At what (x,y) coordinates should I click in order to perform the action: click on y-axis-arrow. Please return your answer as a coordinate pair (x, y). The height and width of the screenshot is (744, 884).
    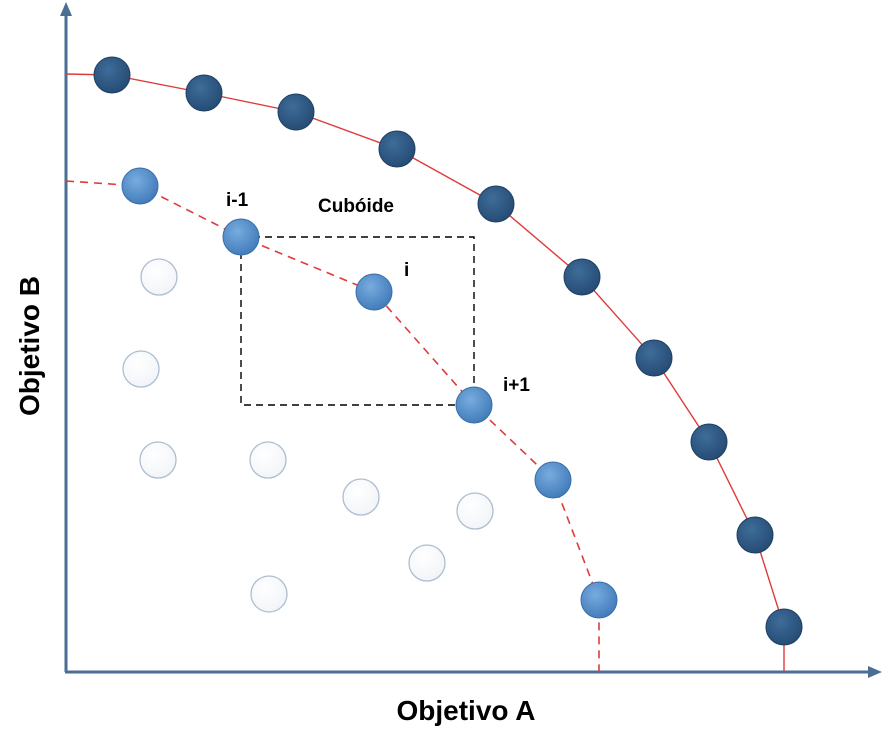
    Looking at the image, I should click on (66, 9).